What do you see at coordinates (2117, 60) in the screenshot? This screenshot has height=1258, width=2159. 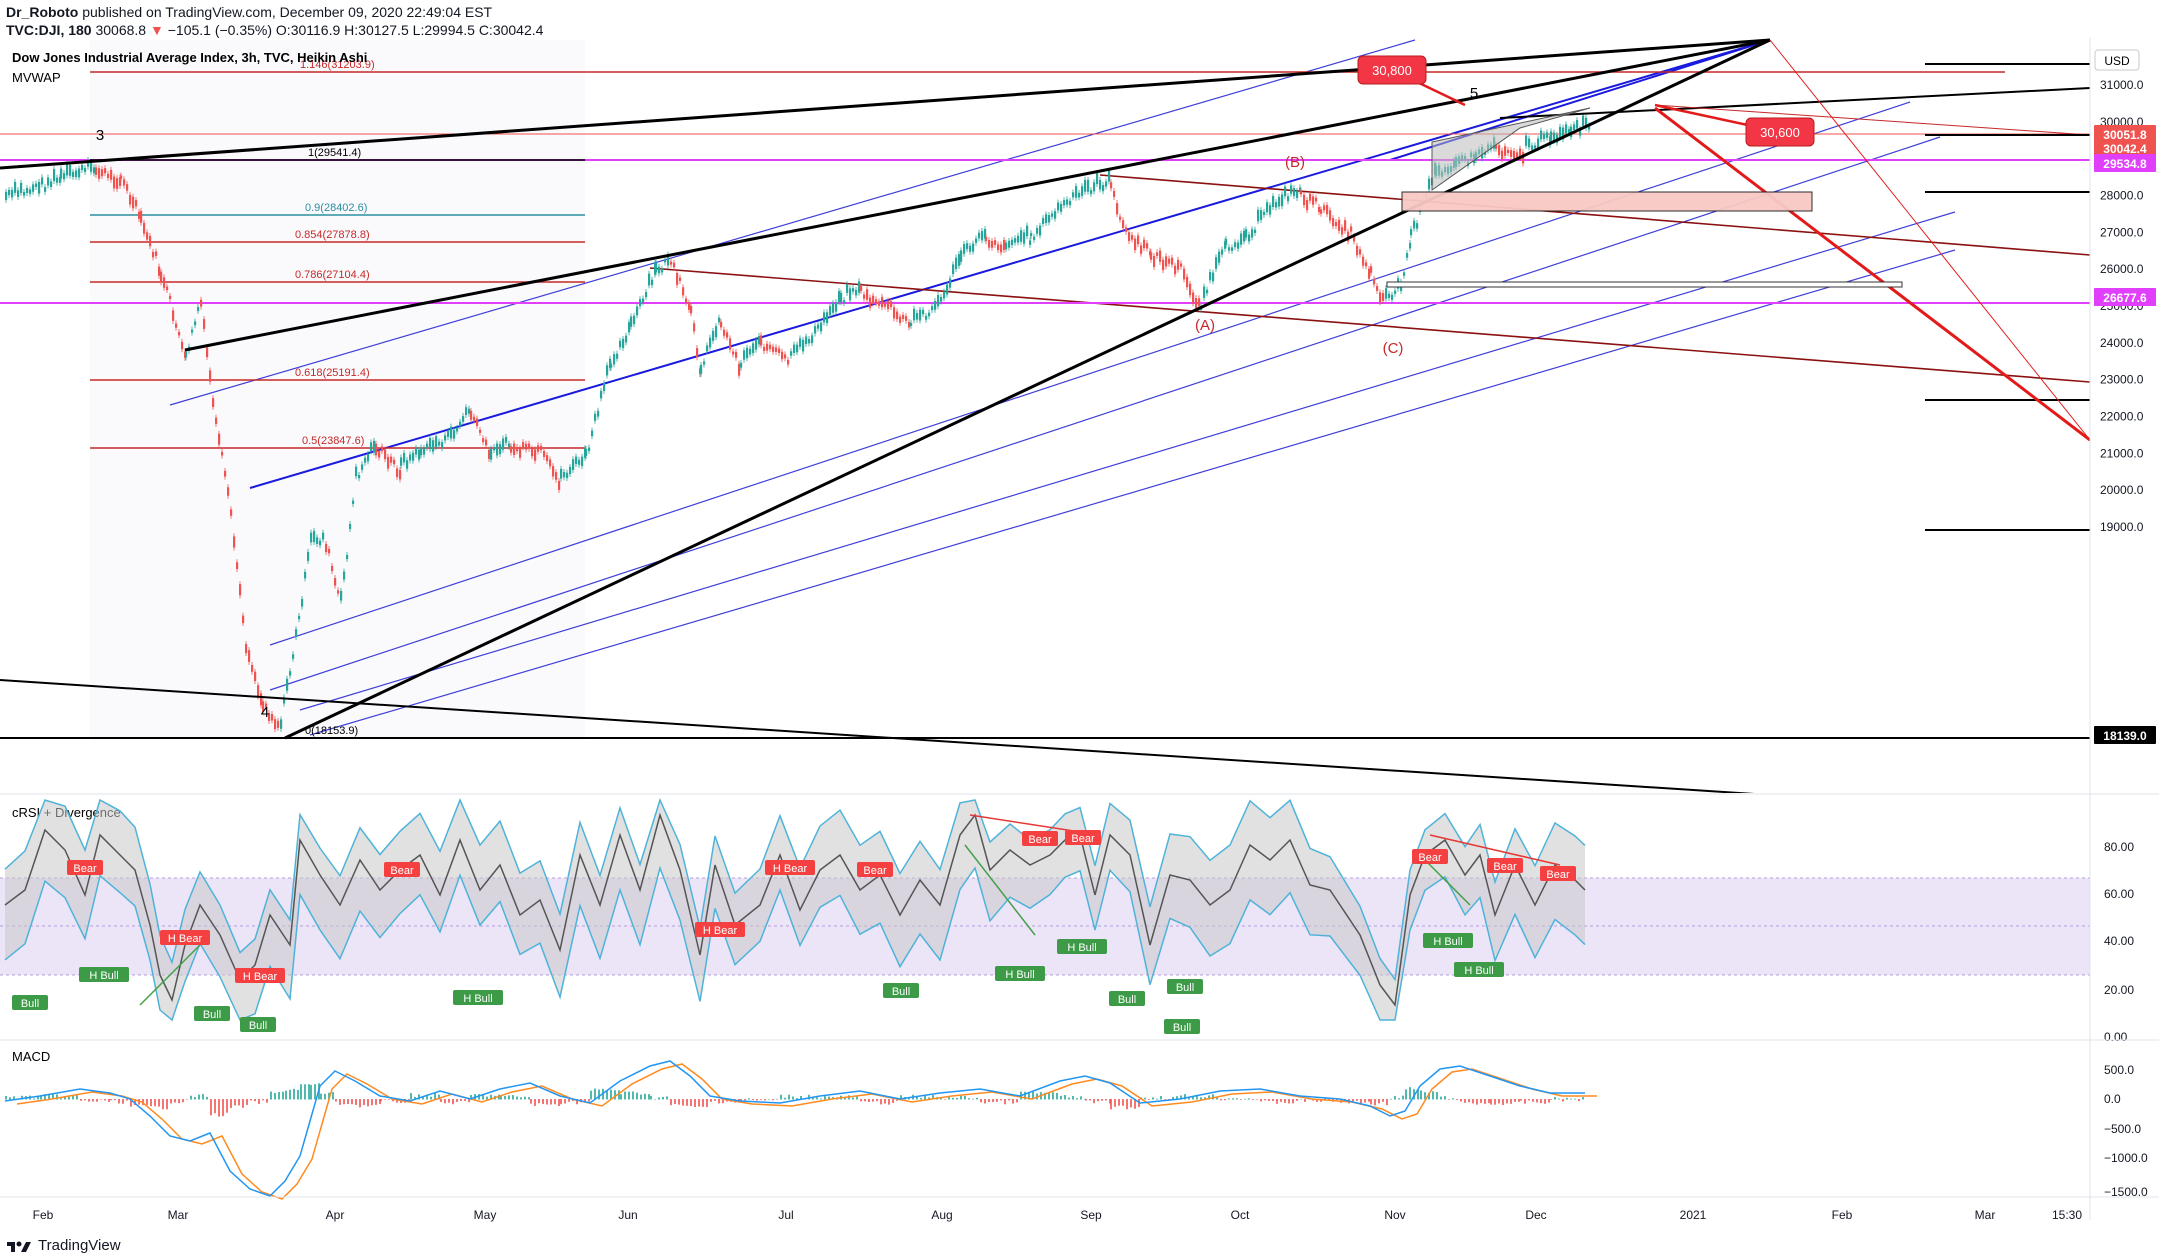 I see `currency-badge` at bounding box center [2117, 60].